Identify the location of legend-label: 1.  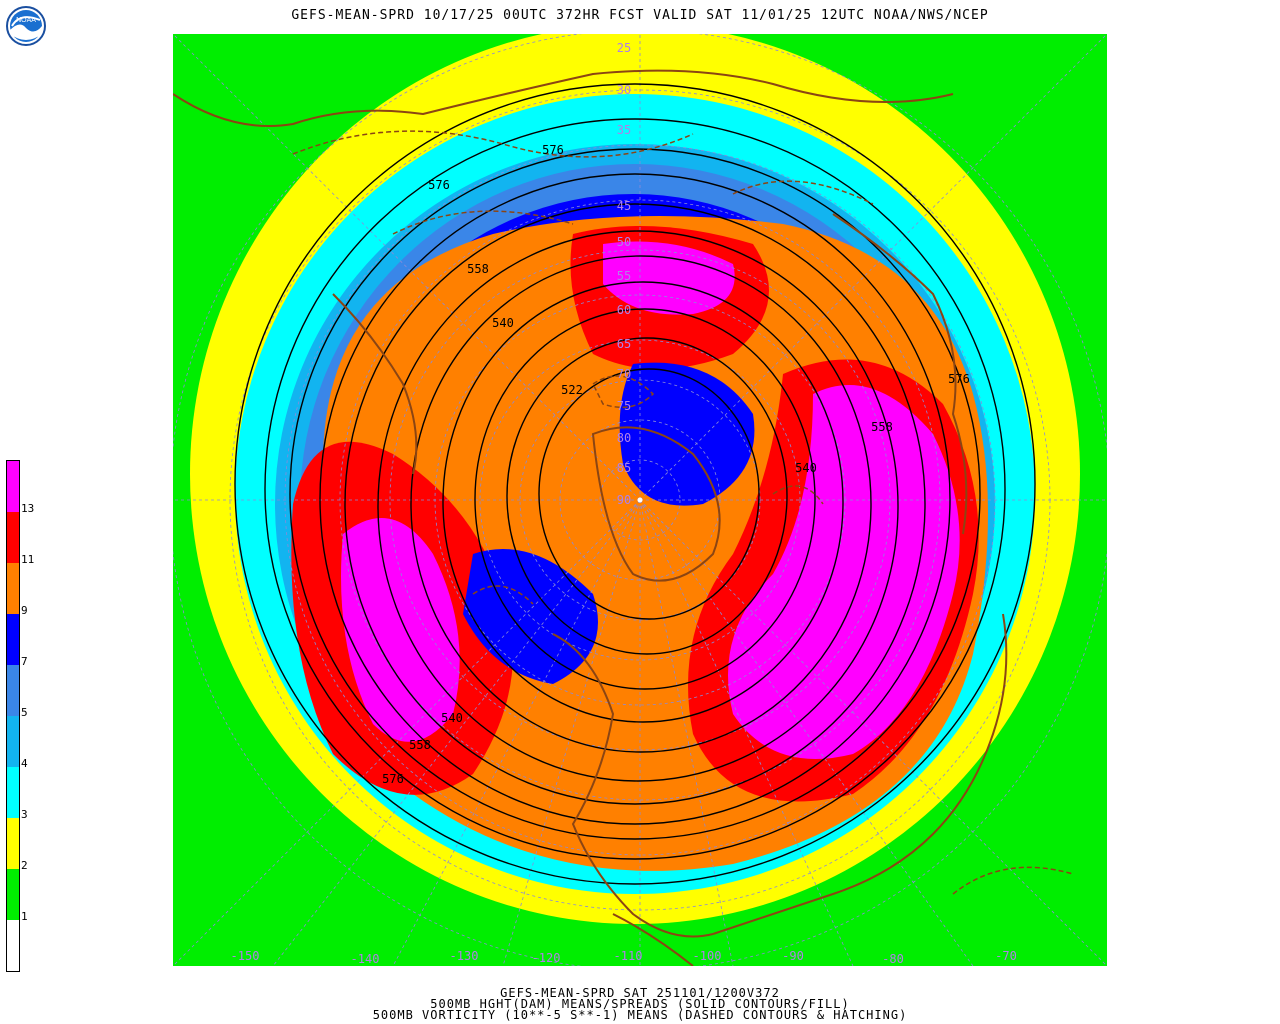
(24, 916).